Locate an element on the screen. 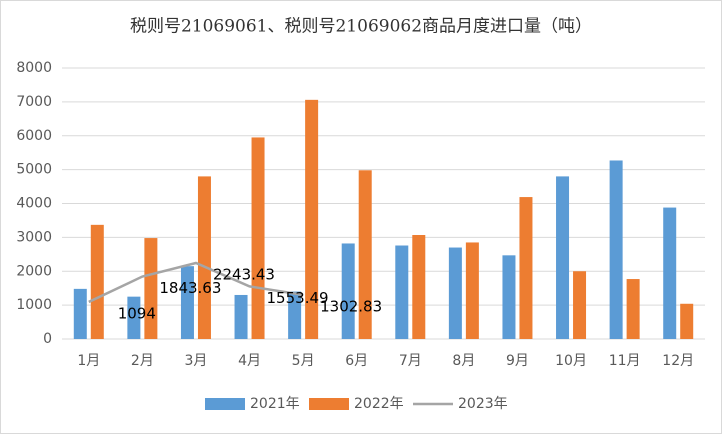 The image size is (722, 434). legend-label: 2022年 is located at coordinates (379, 404).